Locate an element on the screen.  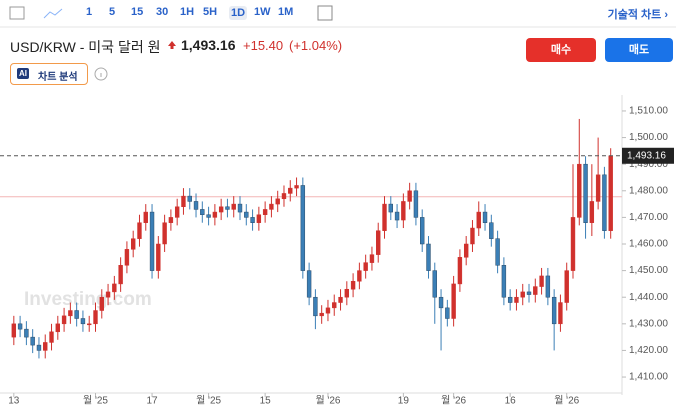
interval-button: 30 is located at coordinates (162, 12).